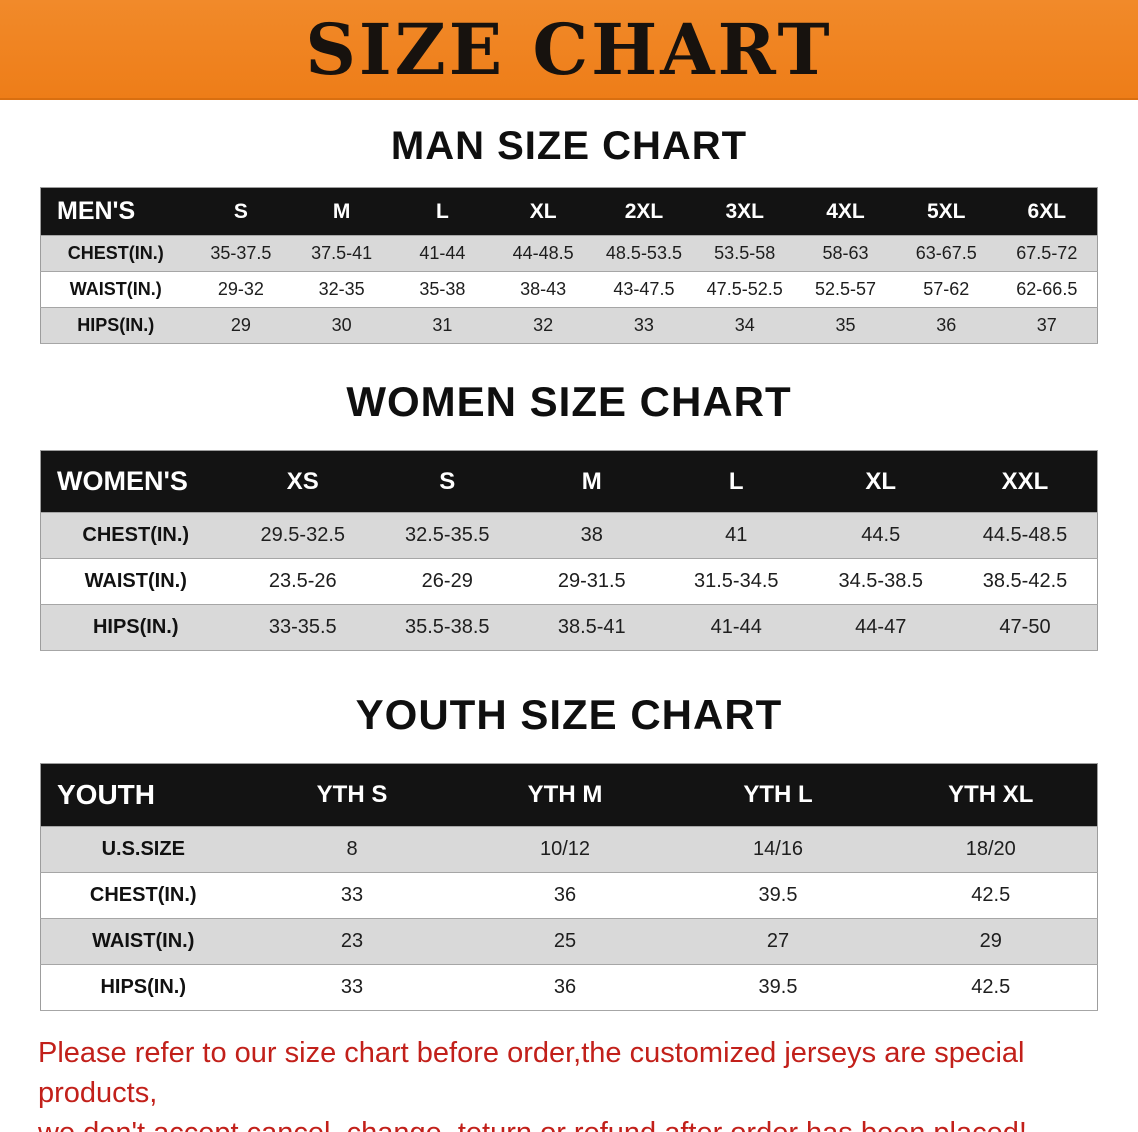 This screenshot has width=1138, height=1132. Describe the element at coordinates (778, 795) in the screenshot. I see `size-column-header: YTH L` at that location.